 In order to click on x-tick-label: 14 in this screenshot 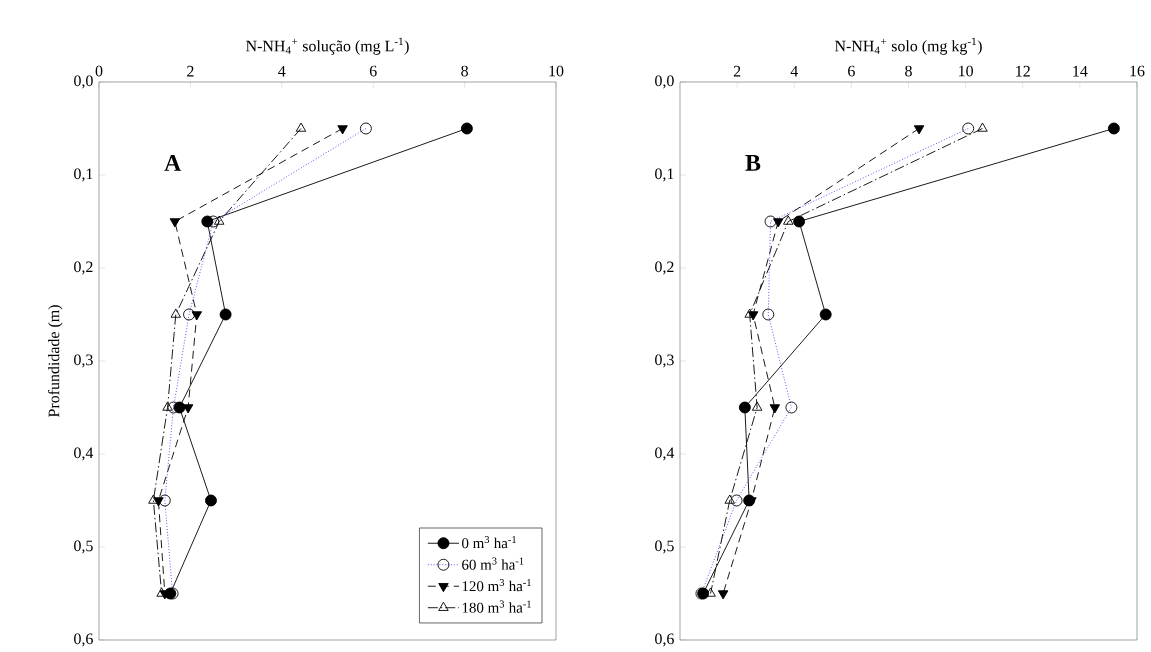, I will do `click(1080, 71)`.